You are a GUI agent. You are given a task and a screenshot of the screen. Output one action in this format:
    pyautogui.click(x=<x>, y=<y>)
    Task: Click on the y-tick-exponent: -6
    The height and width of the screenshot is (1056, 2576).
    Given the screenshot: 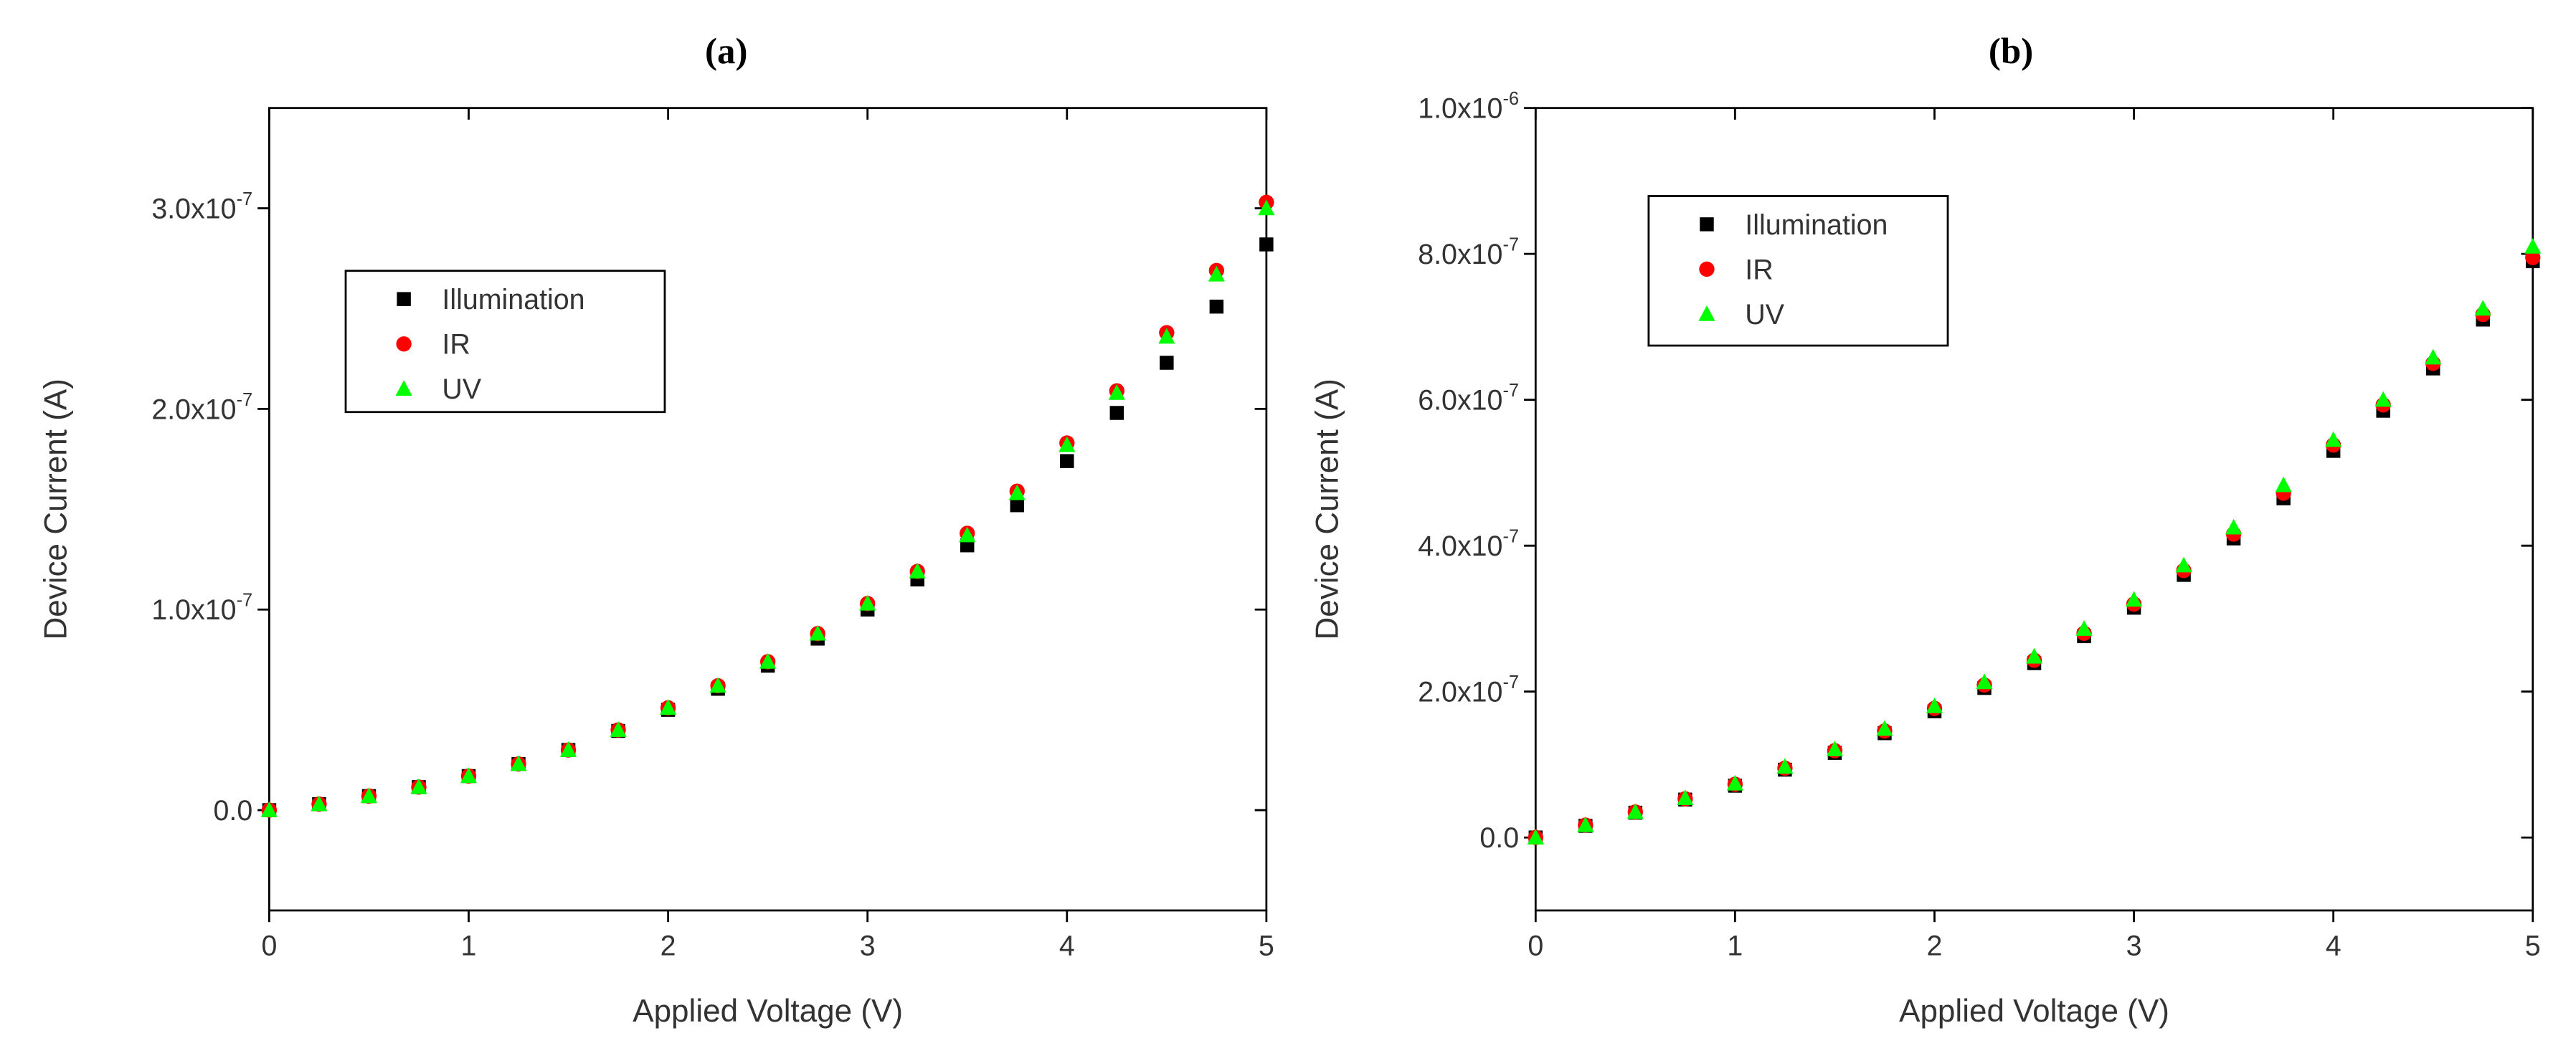 What is the action you would take?
    pyautogui.click(x=1510, y=99)
    